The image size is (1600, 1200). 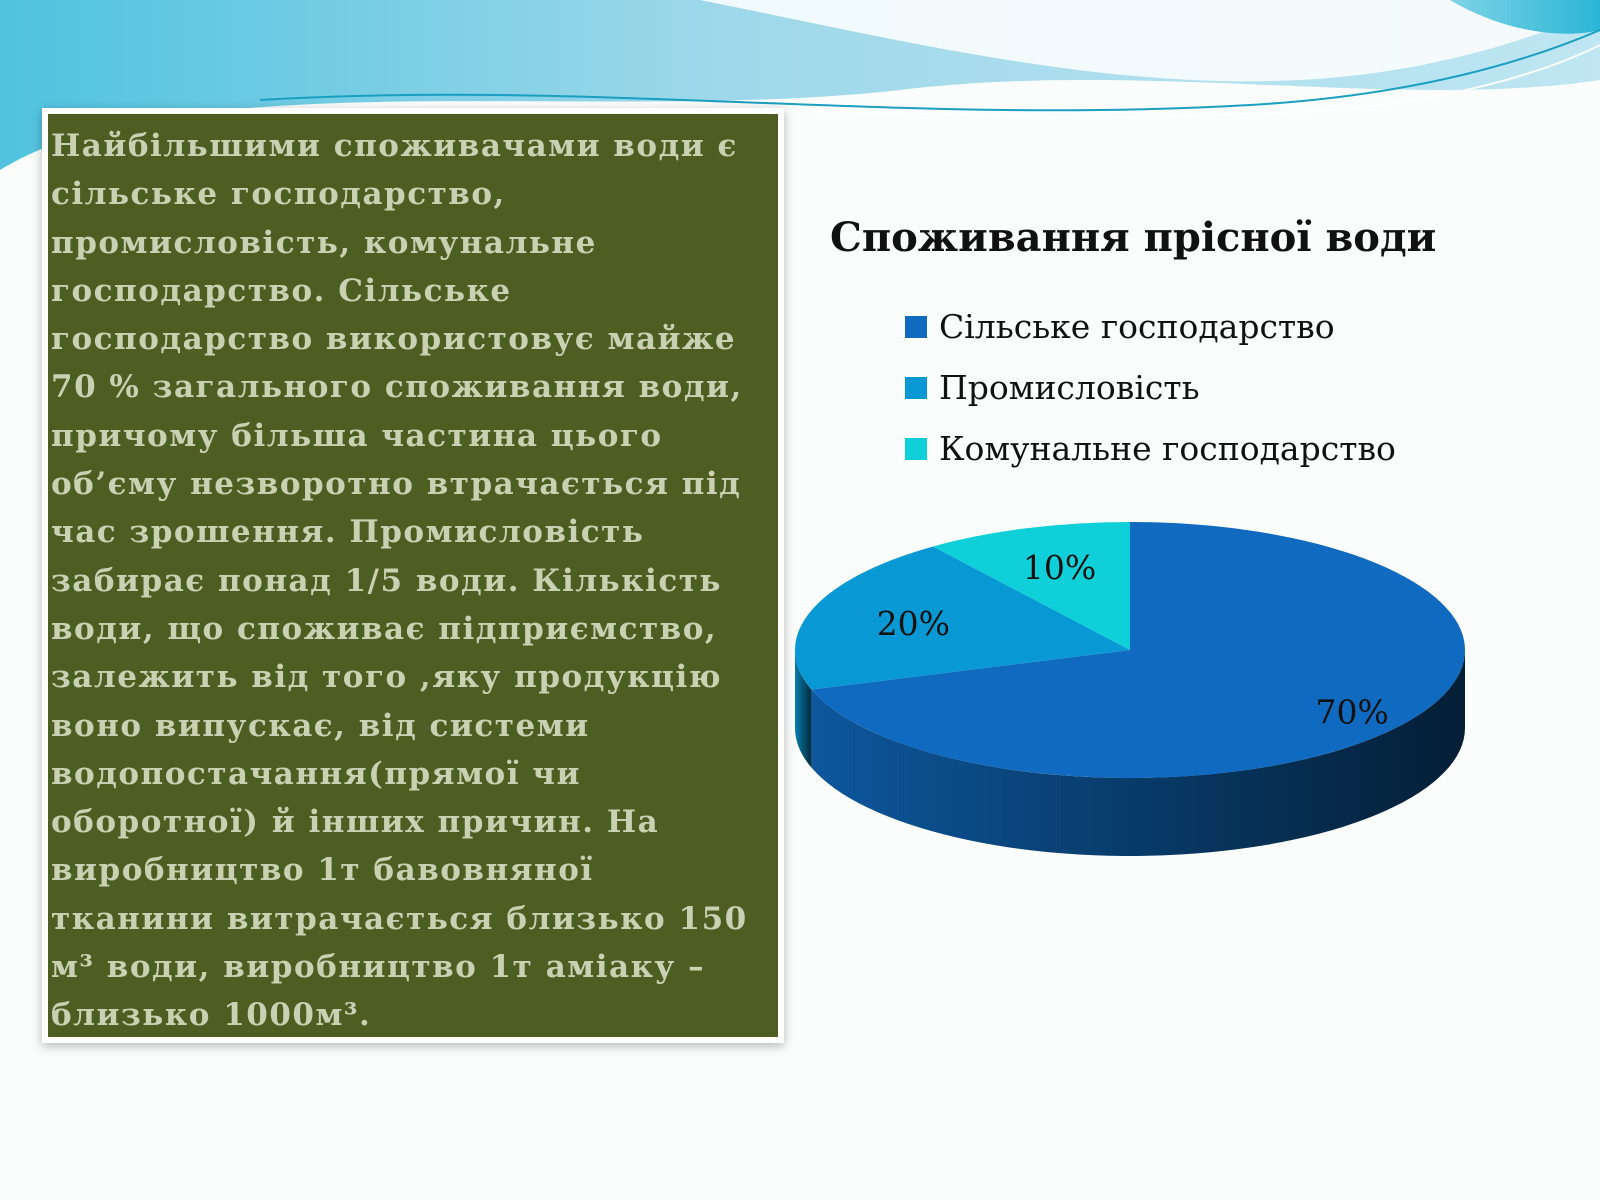 What do you see at coordinates (355, 822) in the screenshot?
I see `text-line: оборотної) й інших причин. На` at bounding box center [355, 822].